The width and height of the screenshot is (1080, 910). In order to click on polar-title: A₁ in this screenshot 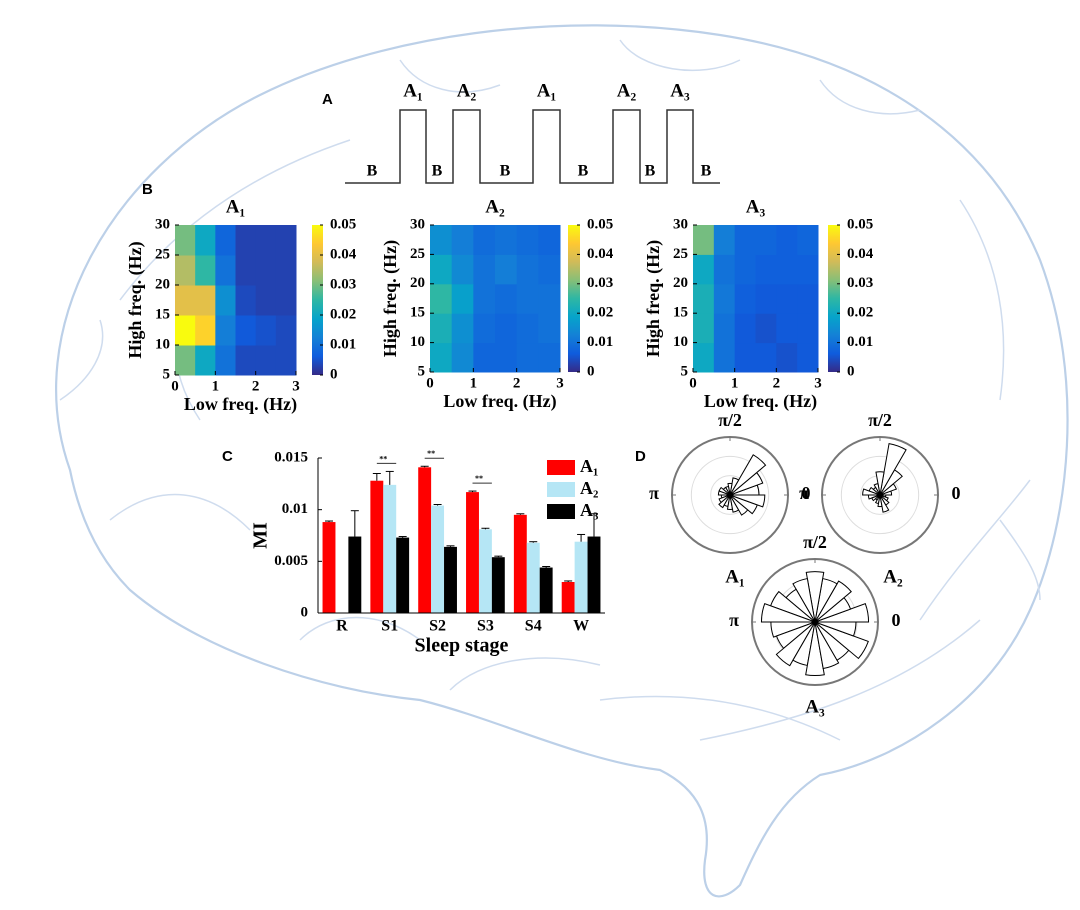, I will do `click(734, 576)`.